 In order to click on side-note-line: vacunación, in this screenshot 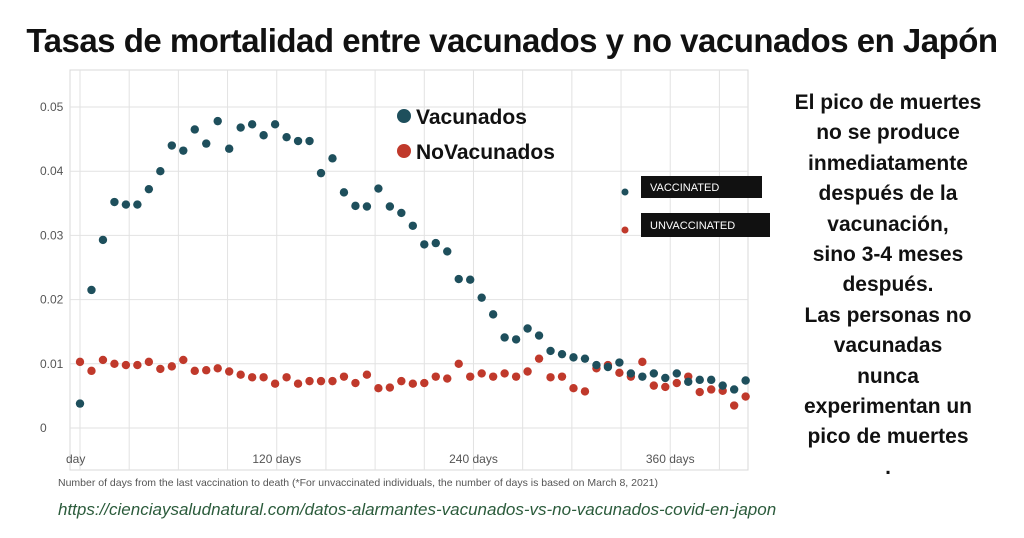, I will do `click(888, 224)`.